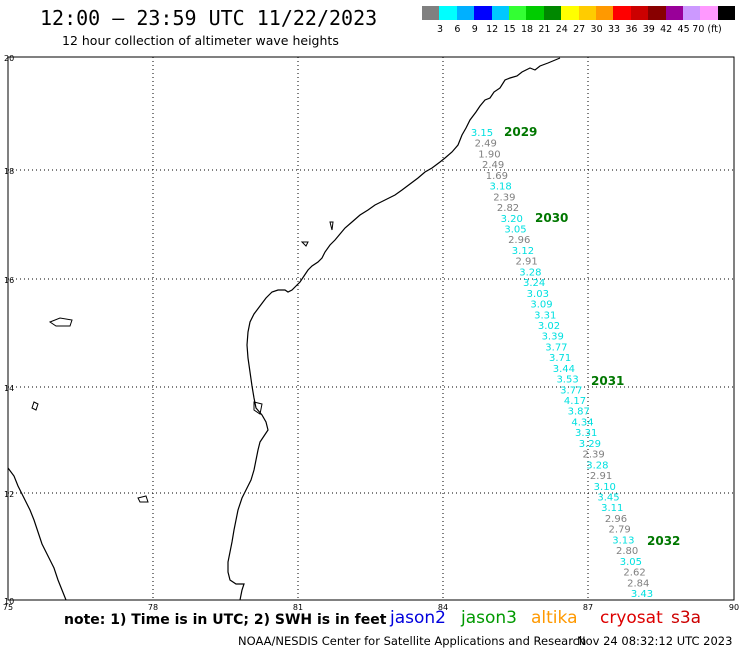 The height and width of the screenshot is (650, 740). I want to click on lat-label: 12, so click(9, 494).